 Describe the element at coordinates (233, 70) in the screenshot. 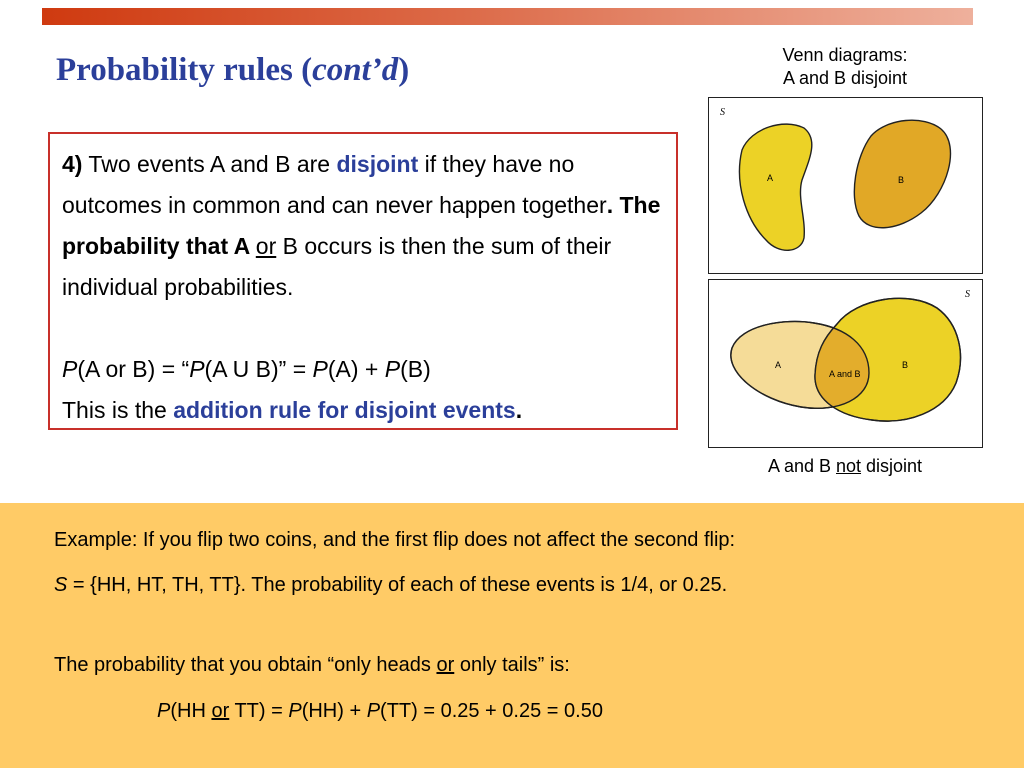

I see `slide-title: Probability rules (cont’d)` at that location.